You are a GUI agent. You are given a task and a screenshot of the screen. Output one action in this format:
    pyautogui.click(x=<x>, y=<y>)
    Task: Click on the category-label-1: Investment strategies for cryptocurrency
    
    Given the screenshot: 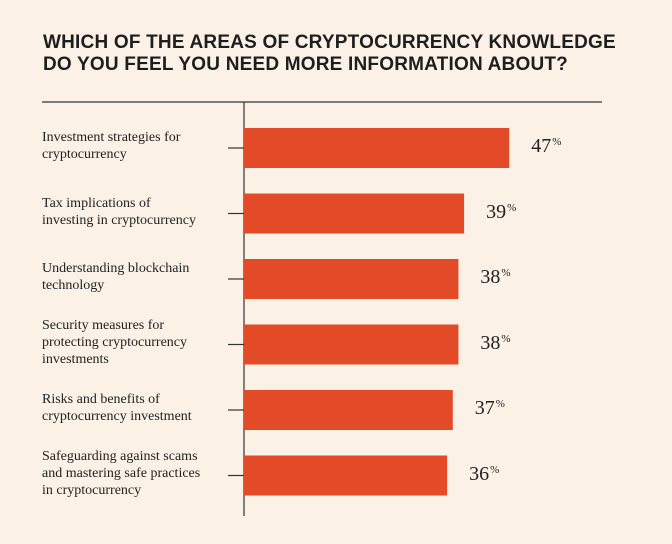 What is the action you would take?
    pyautogui.click(x=142, y=146)
    